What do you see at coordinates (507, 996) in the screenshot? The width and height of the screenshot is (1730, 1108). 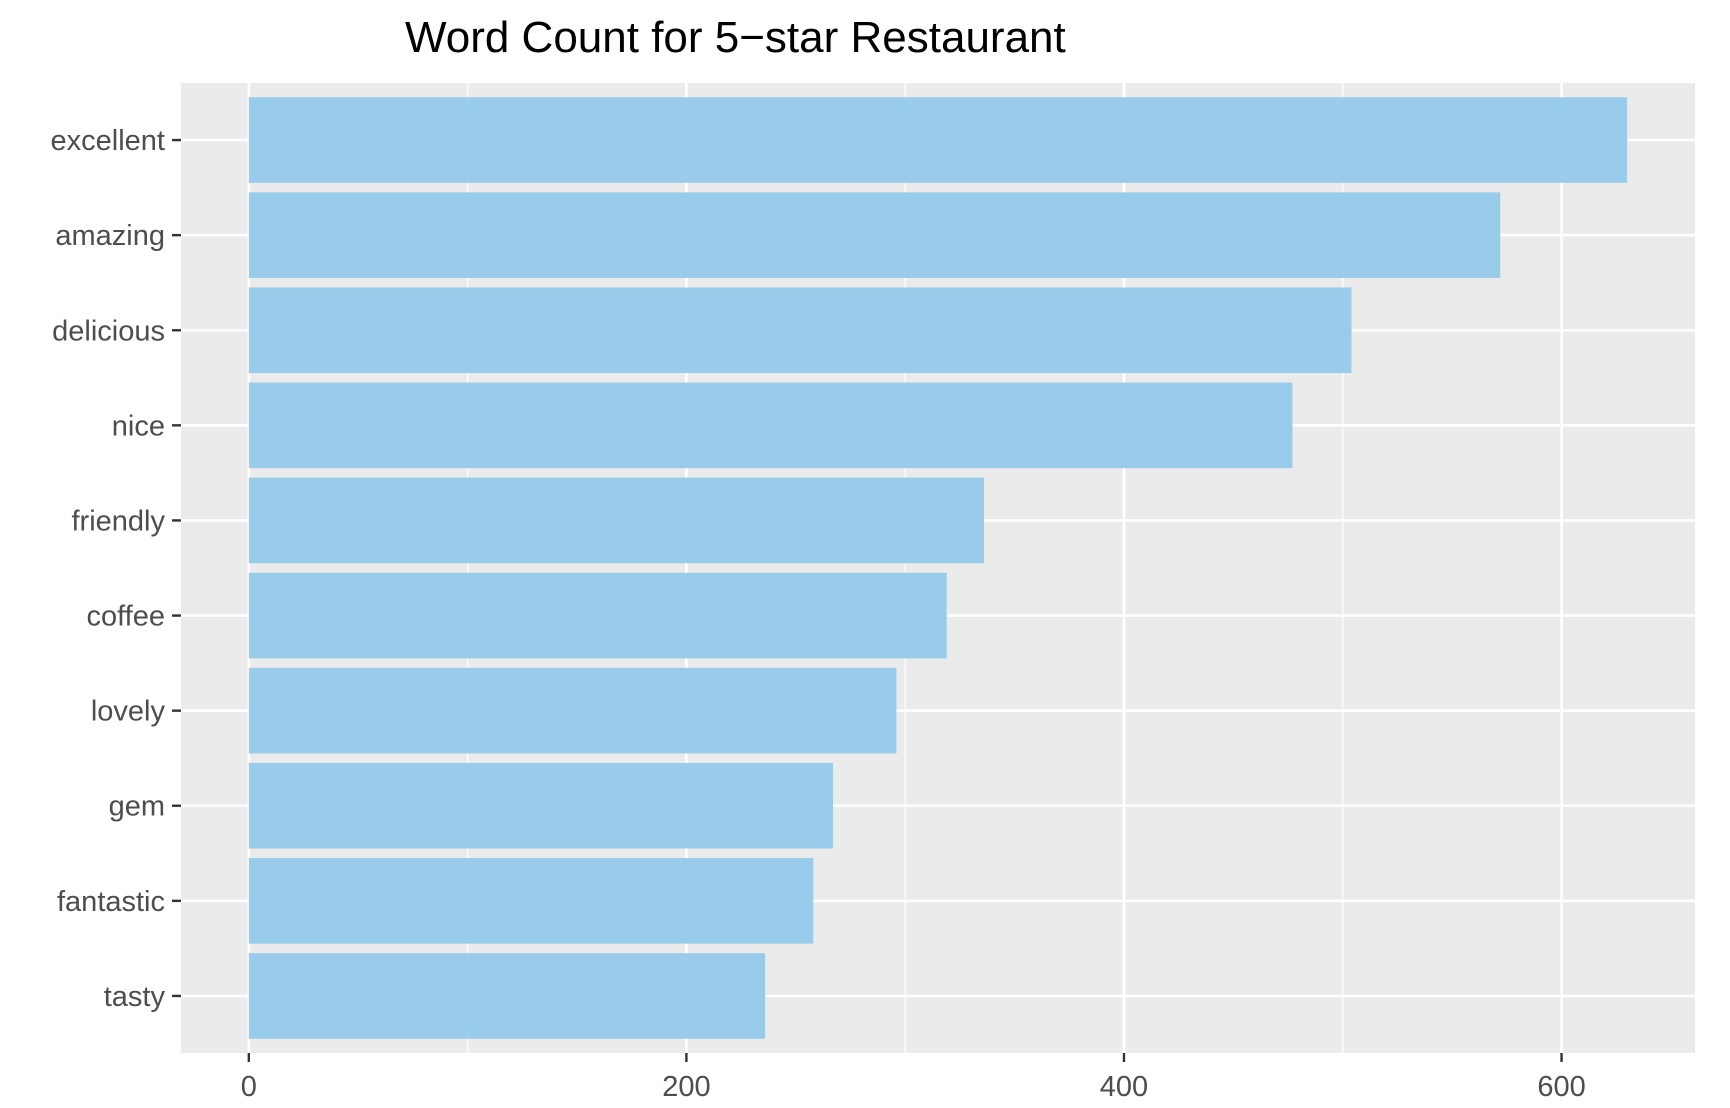 I see `bar-tasty` at bounding box center [507, 996].